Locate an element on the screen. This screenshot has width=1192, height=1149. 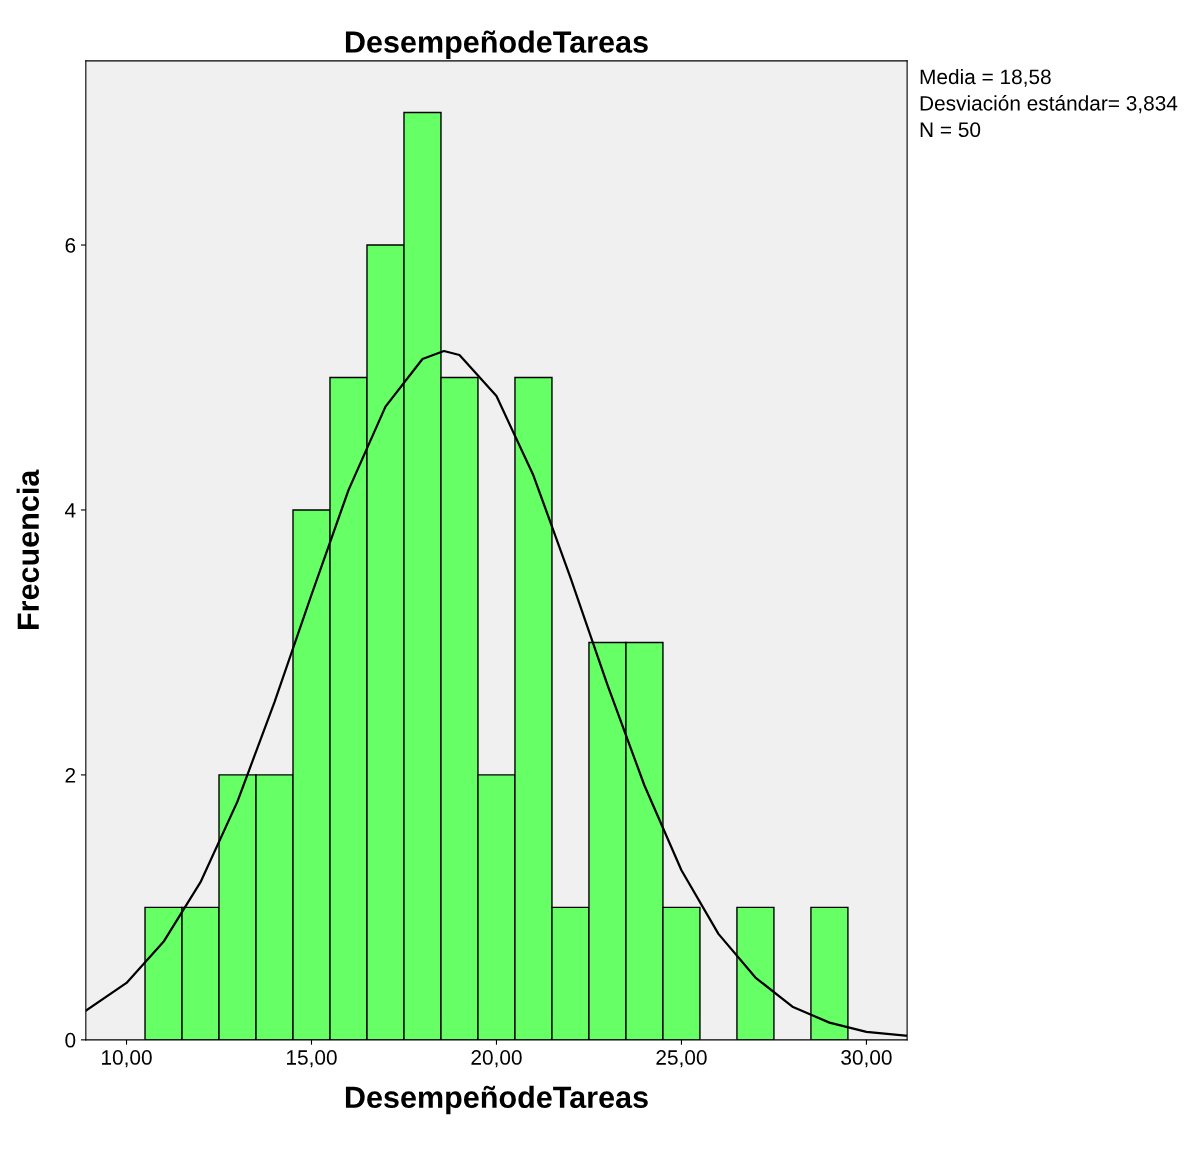
y-tick-label: 6 is located at coordinates (70, 245).